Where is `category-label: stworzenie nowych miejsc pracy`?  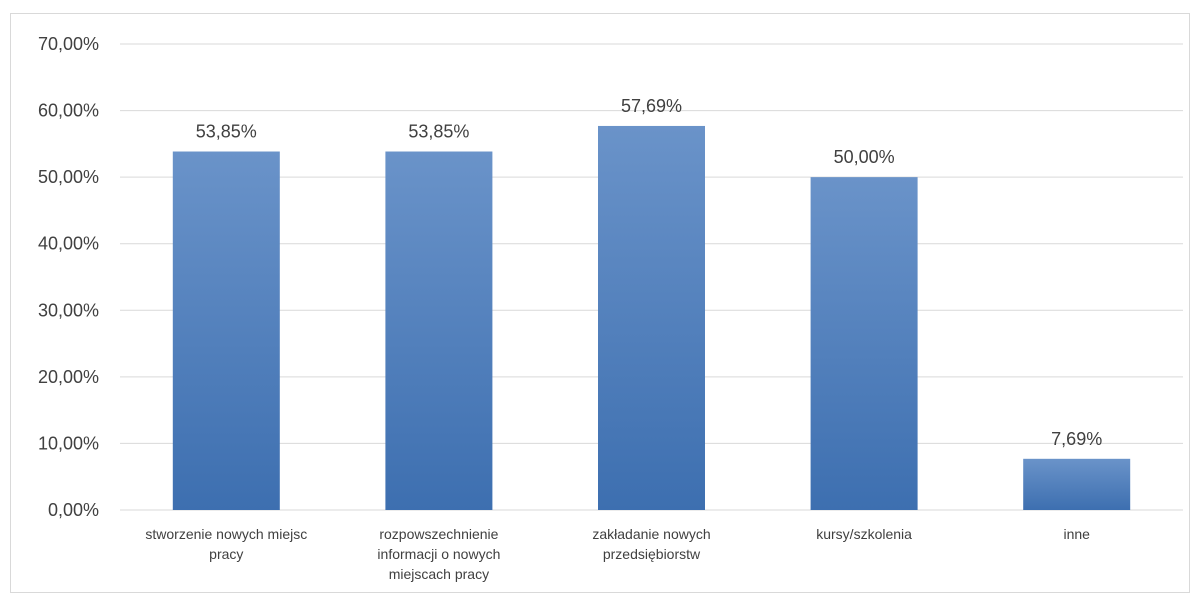 category-label: stworzenie nowych miejsc pracy is located at coordinates (226, 544).